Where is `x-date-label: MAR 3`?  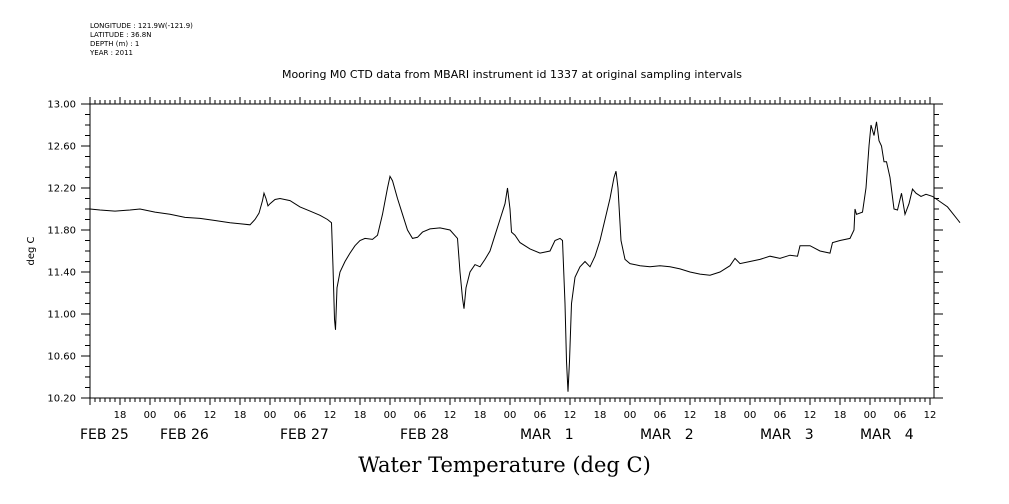 x-date-label: MAR 3 is located at coordinates (787, 435).